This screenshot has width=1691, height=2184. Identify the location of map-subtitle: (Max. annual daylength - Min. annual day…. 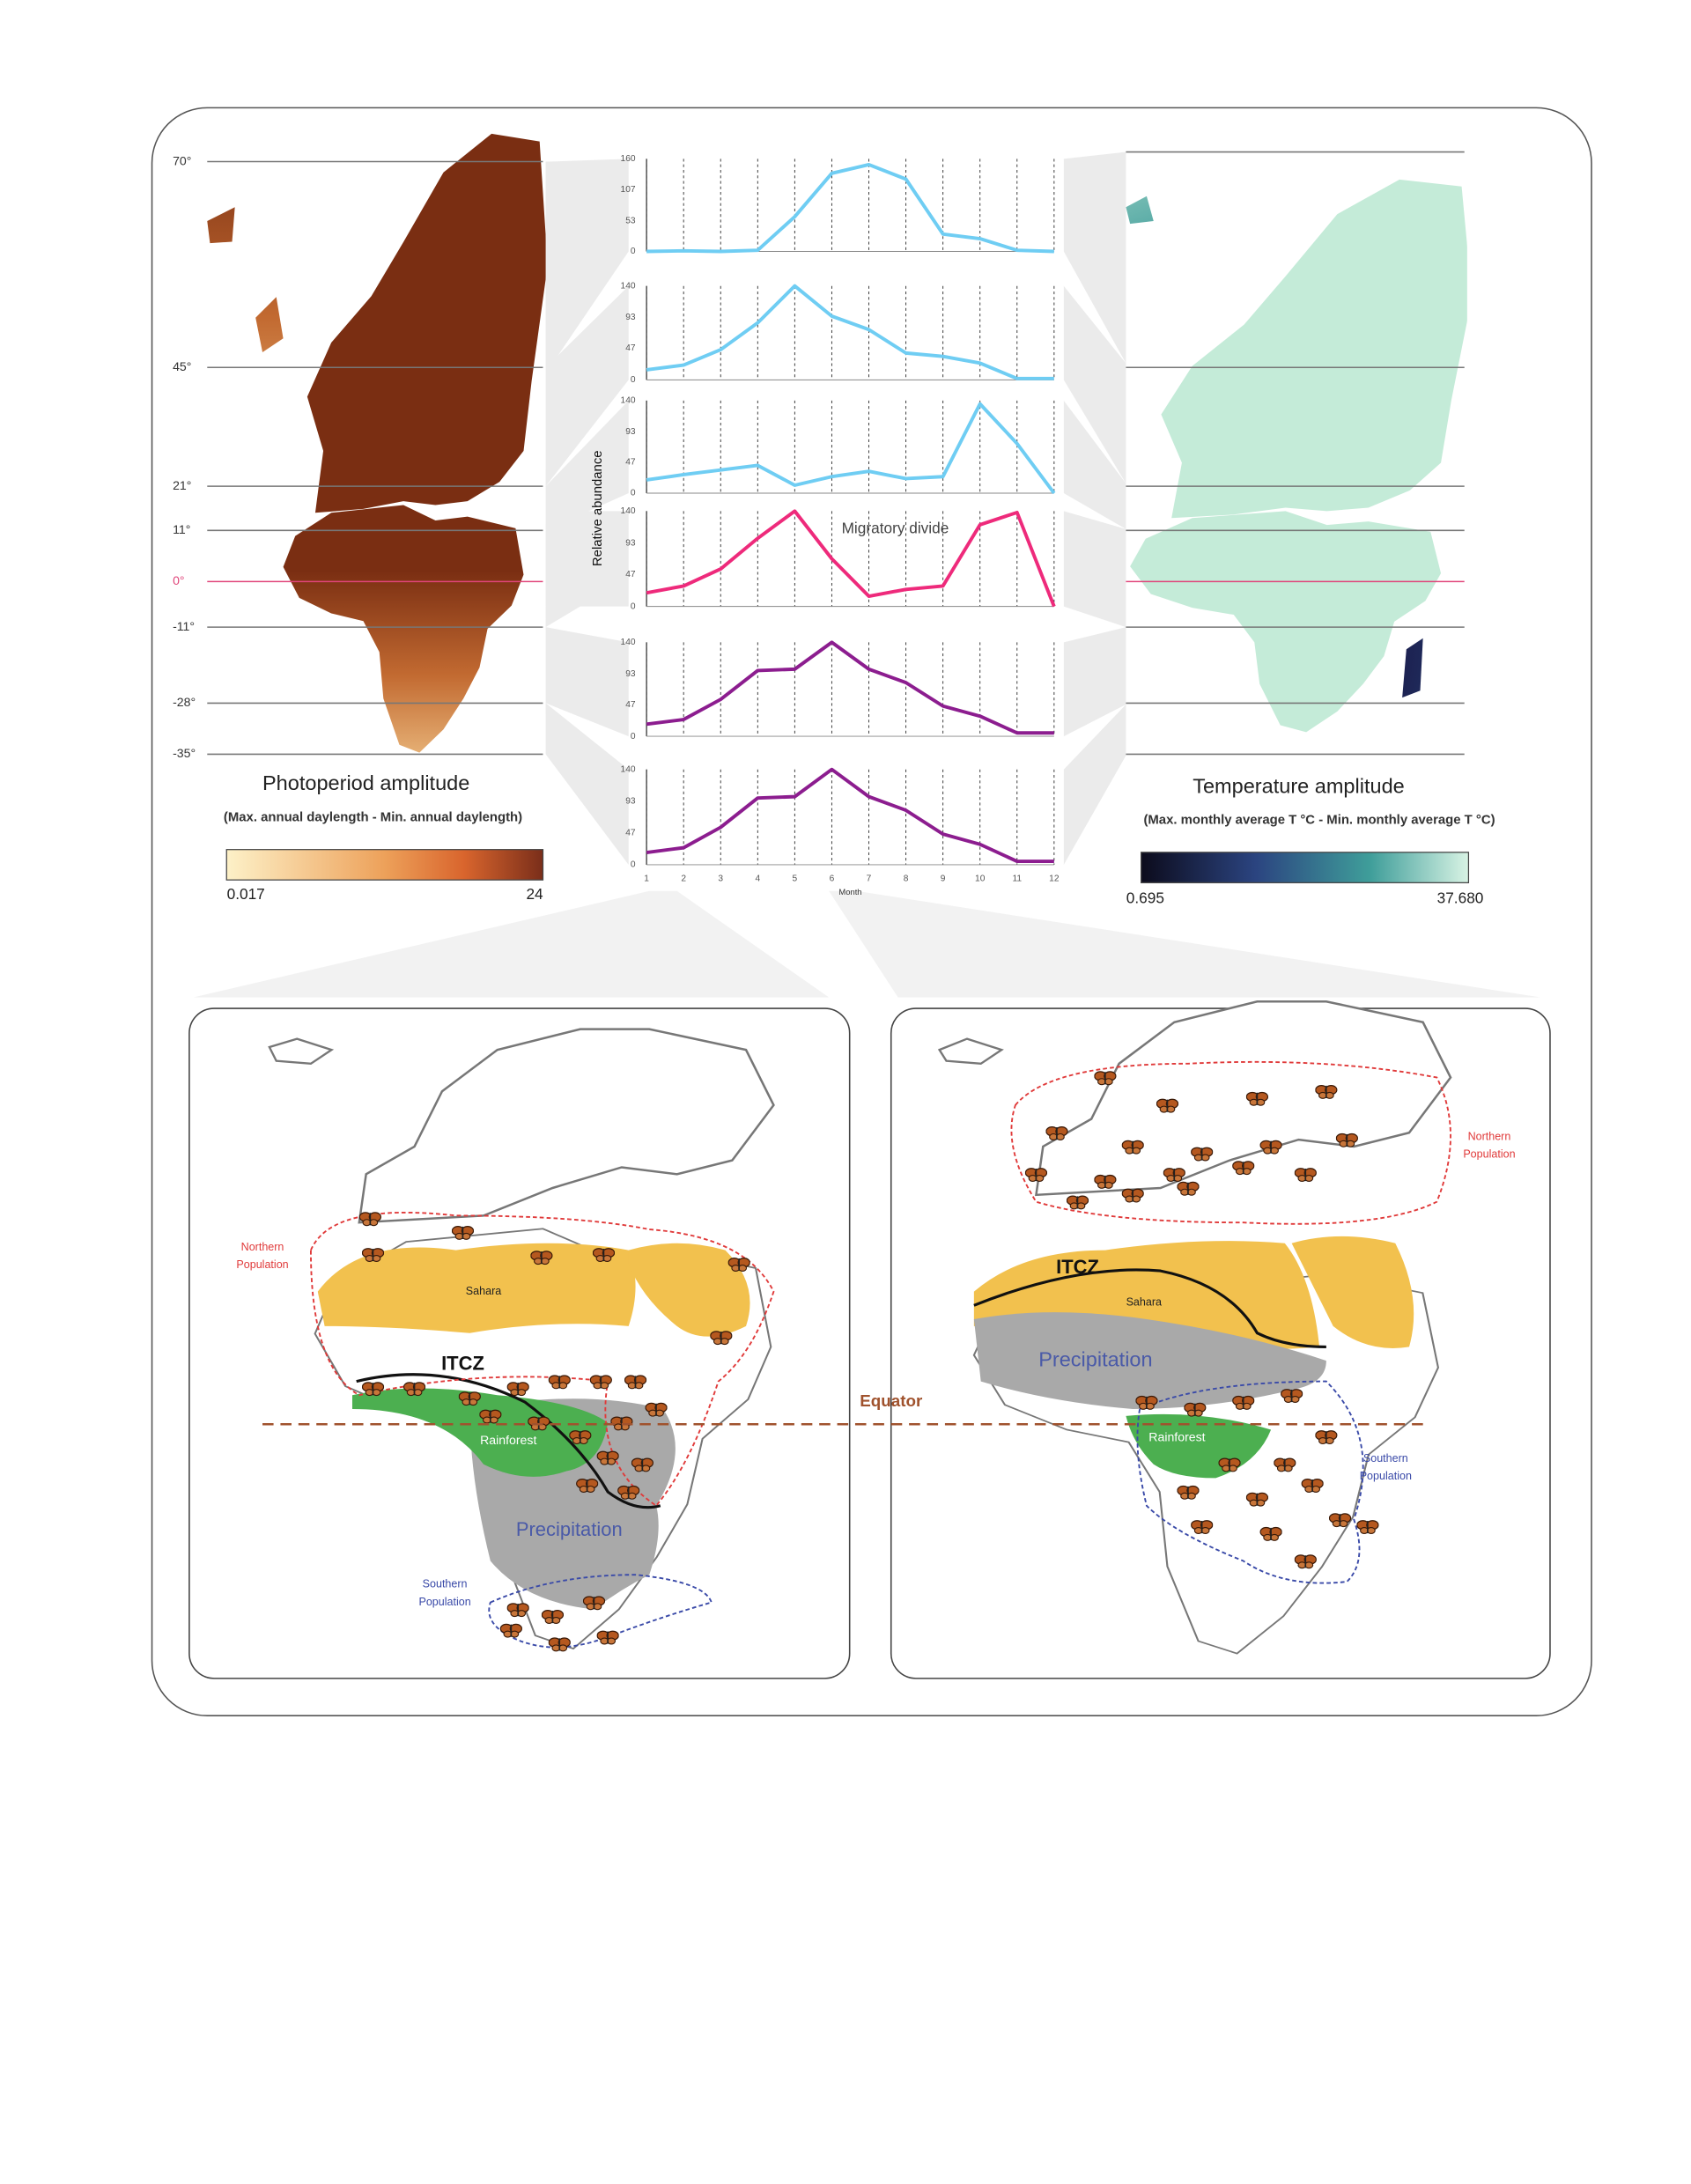
(373, 818).